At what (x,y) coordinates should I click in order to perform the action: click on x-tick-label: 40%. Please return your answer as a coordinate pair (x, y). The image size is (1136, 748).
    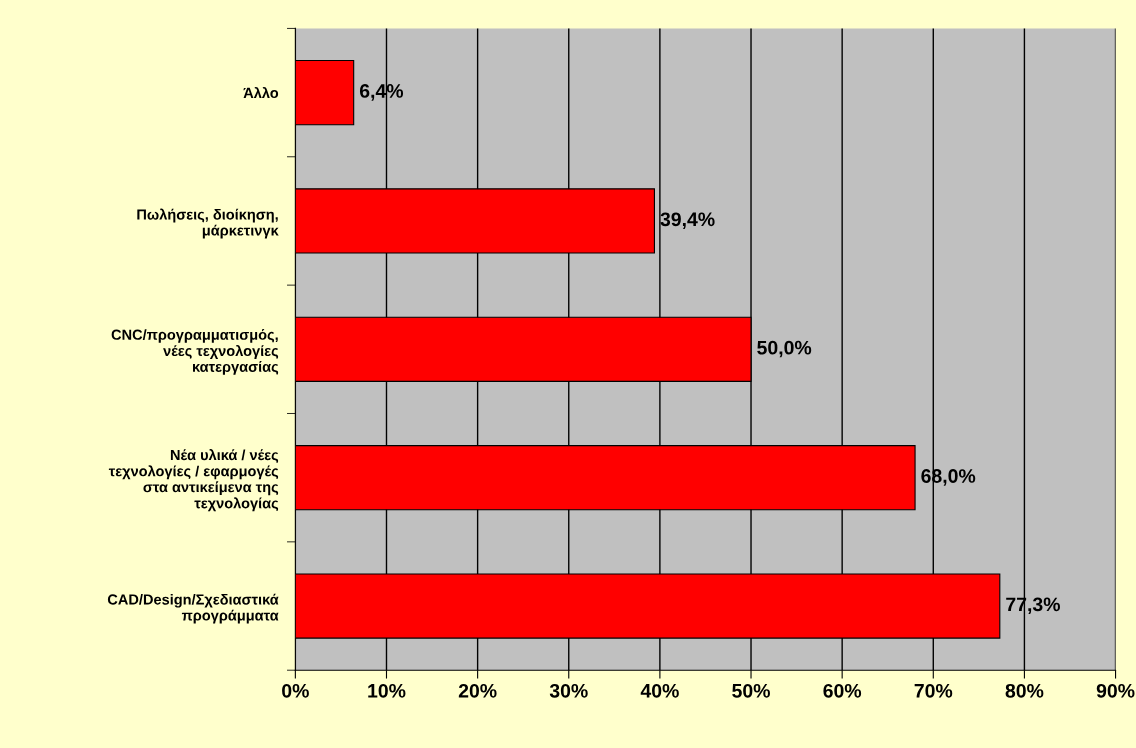
    Looking at the image, I should click on (659, 690).